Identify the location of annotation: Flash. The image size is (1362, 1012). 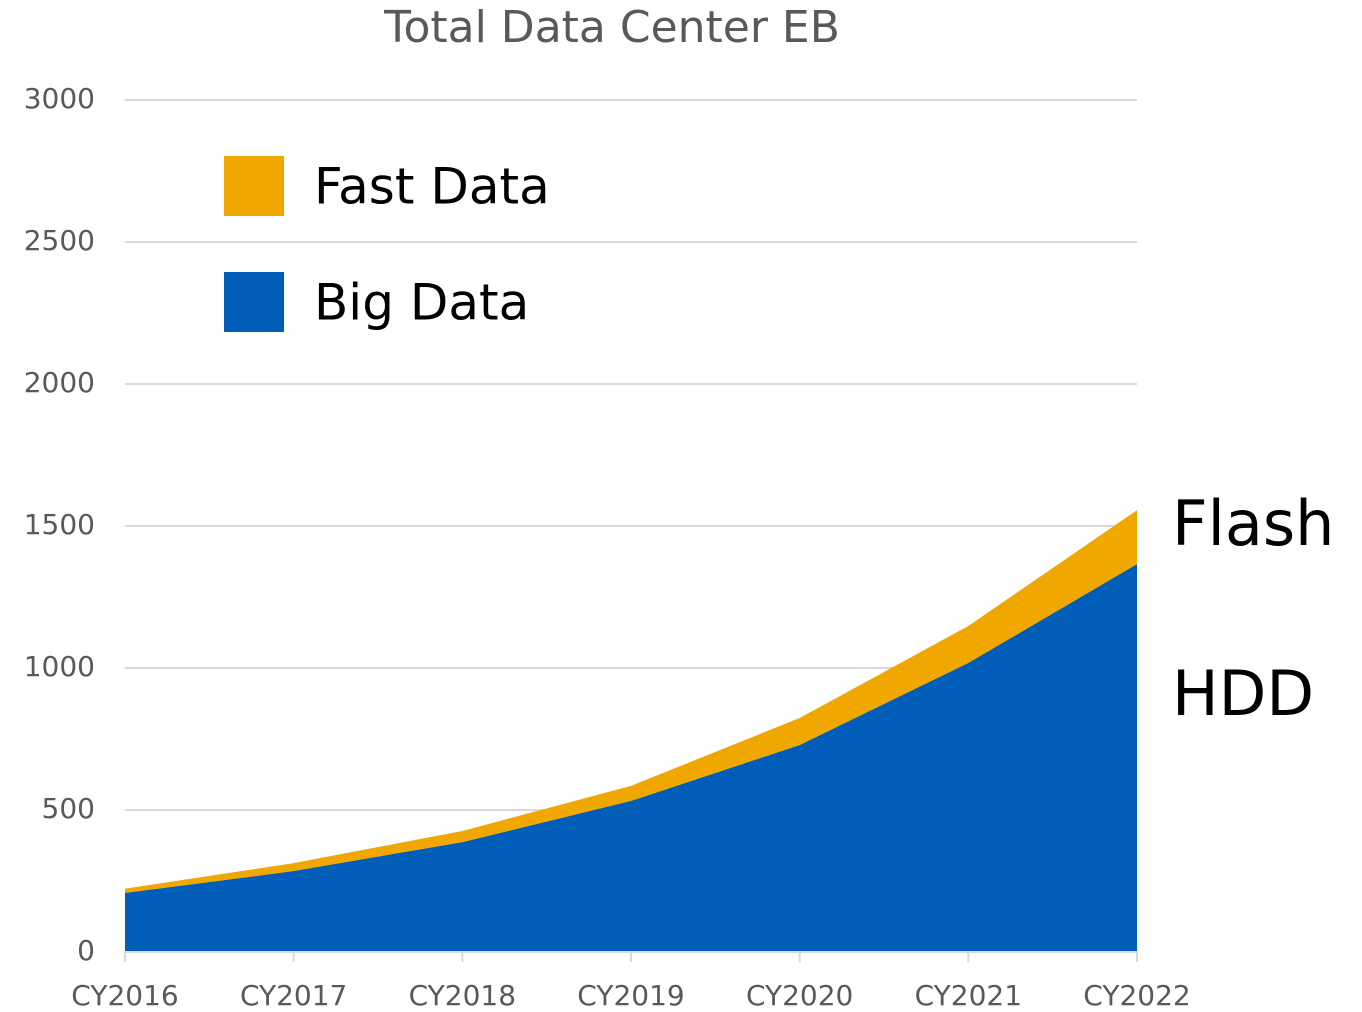
(1253, 523).